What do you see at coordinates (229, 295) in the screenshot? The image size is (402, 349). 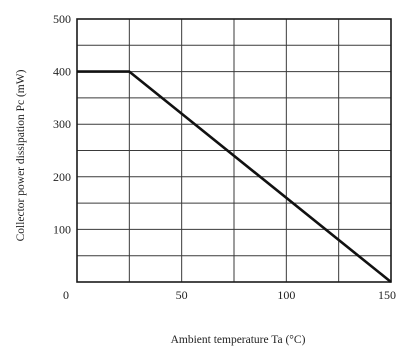 I see `x-tick-labels: 0 50 100 150` at bounding box center [229, 295].